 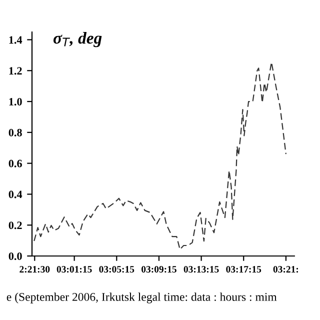 I want to click on y-tick-label: 0.6, so click(x=15, y=164).